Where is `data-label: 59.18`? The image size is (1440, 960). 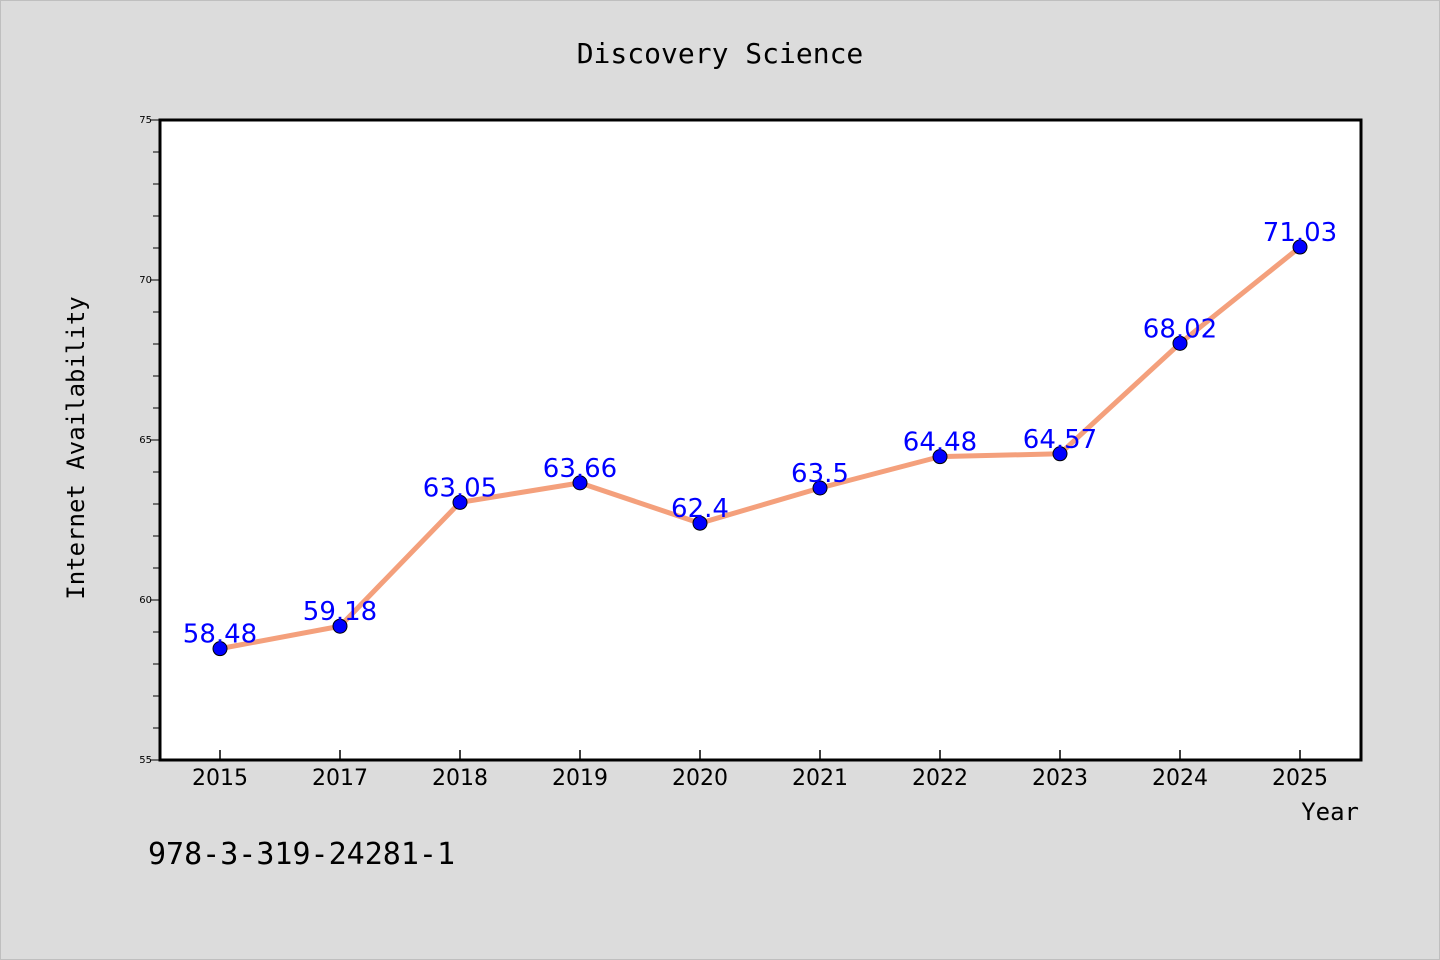 data-label: 59.18 is located at coordinates (340, 612).